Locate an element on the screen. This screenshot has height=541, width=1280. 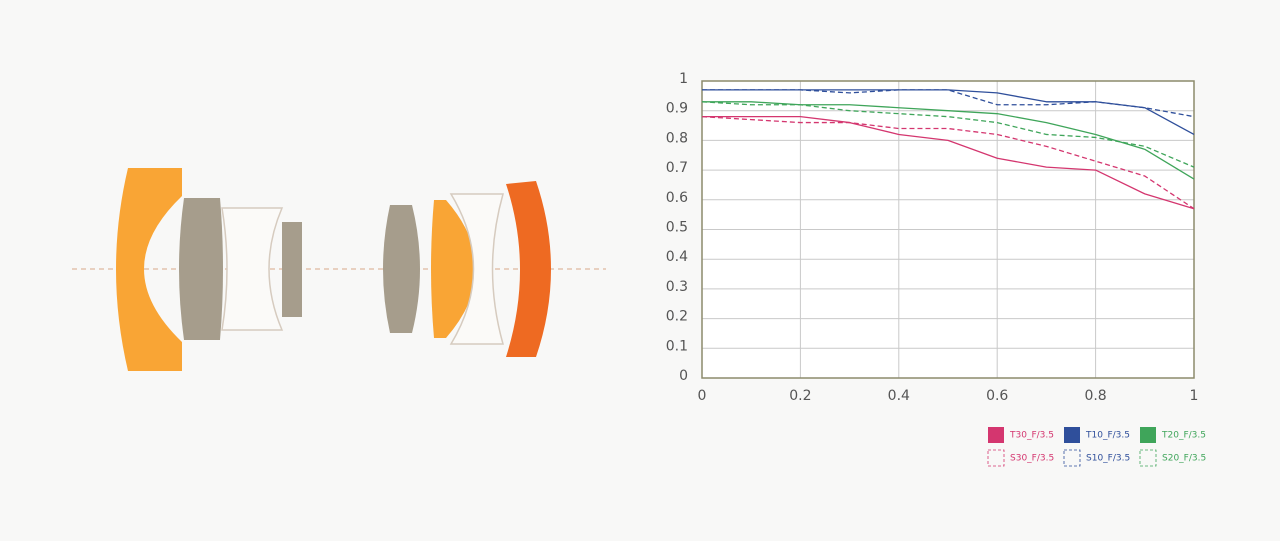
y-tick-label: 0.3 is located at coordinates (677, 287).